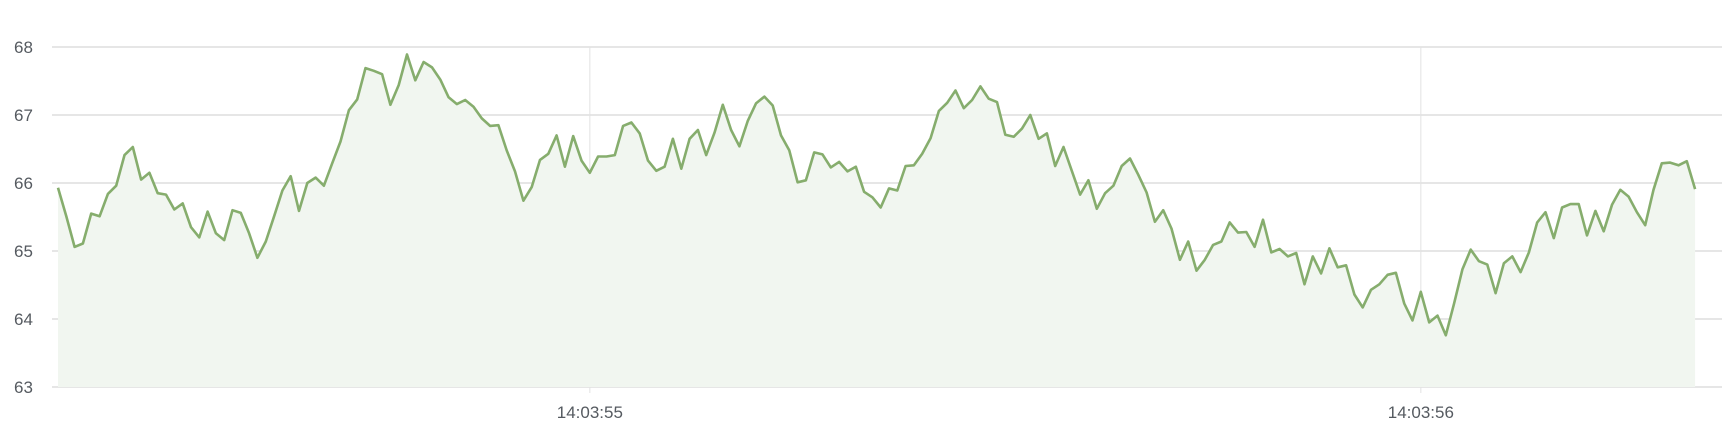 The height and width of the screenshot is (444, 1736). I want to click on x-tick-label: 14:03:56, so click(1421, 412).